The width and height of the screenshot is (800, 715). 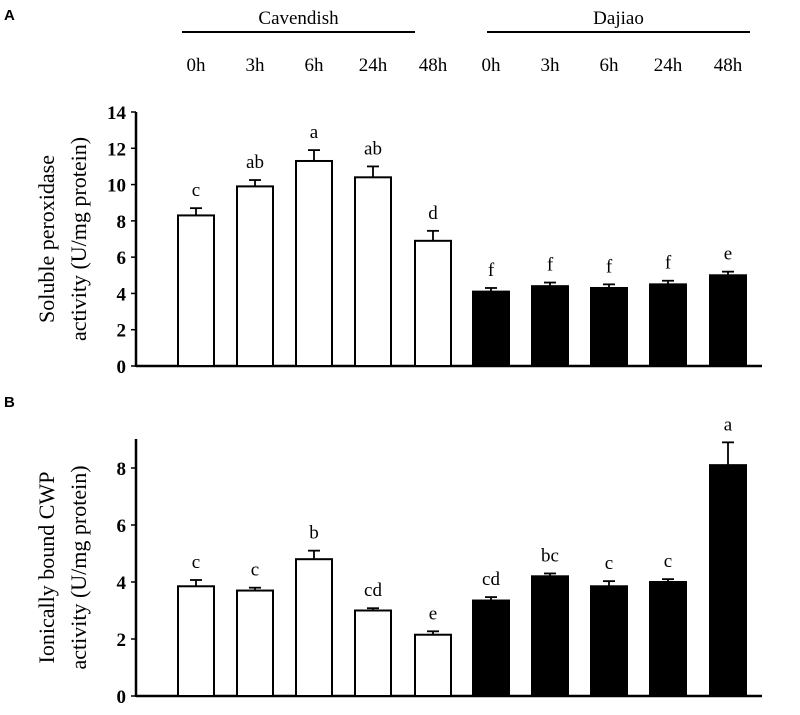 I want to click on y-tick-label: 14, so click(x=117, y=113).